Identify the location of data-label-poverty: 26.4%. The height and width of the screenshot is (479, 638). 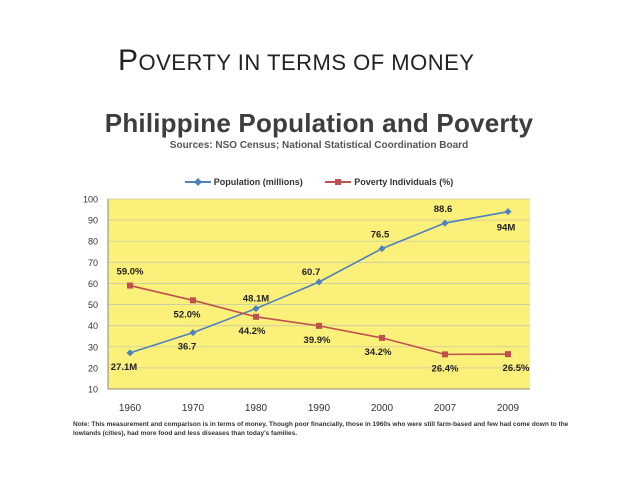
(445, 368).